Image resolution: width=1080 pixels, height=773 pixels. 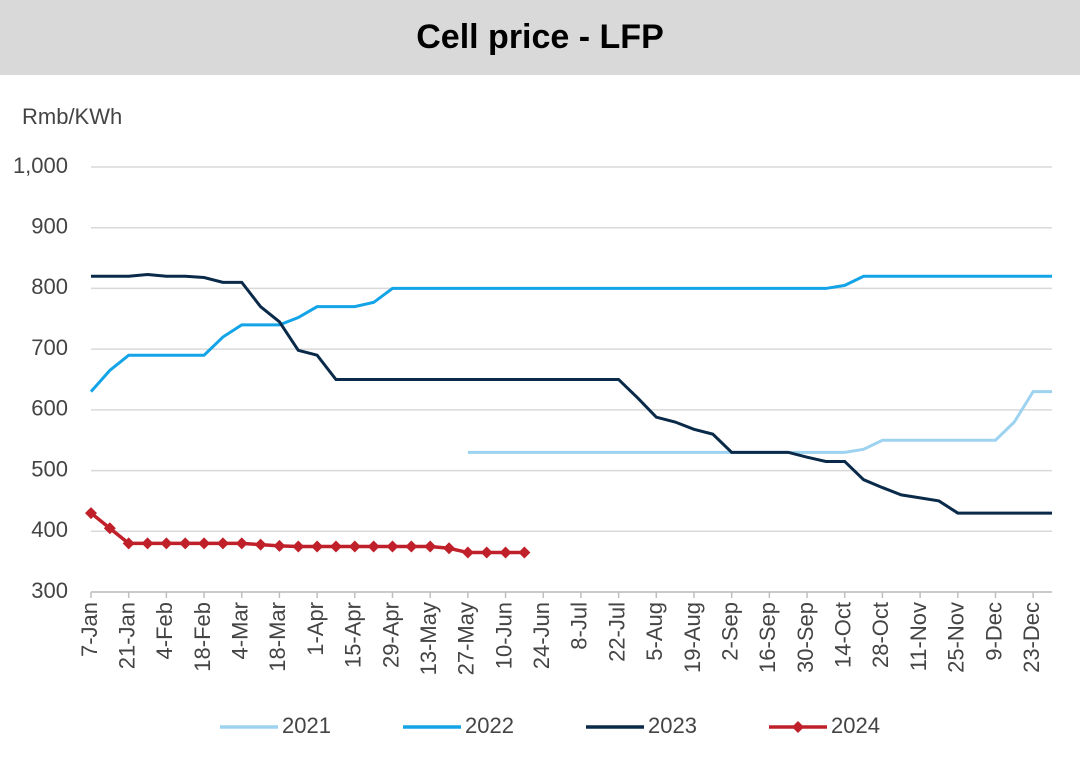 I want to click on title-bar, so click(x=540, y=37).